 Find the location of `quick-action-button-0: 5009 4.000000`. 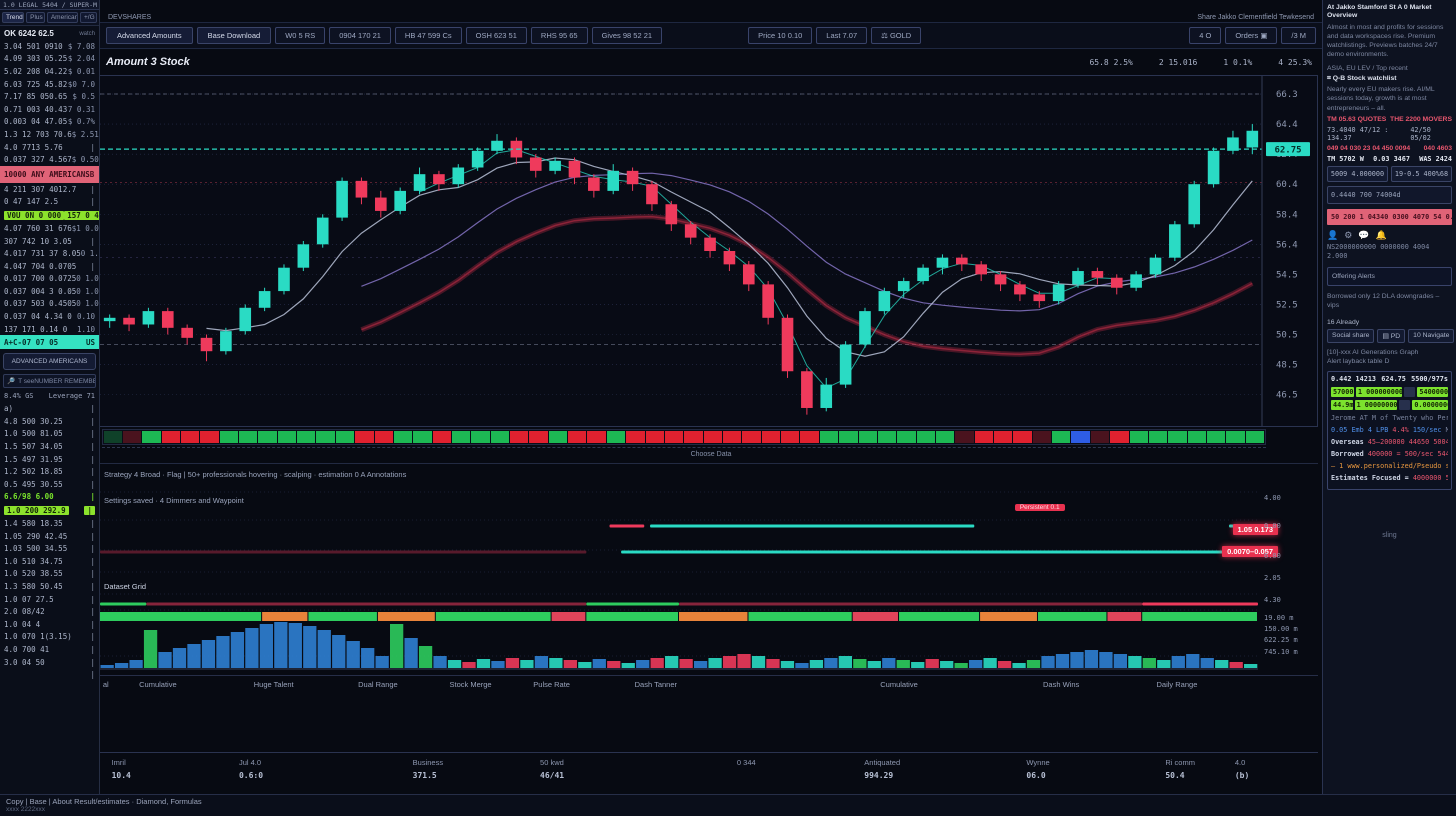

quick-action-button-0: 5009 4.000000 is located at coordinates (1357, 173).